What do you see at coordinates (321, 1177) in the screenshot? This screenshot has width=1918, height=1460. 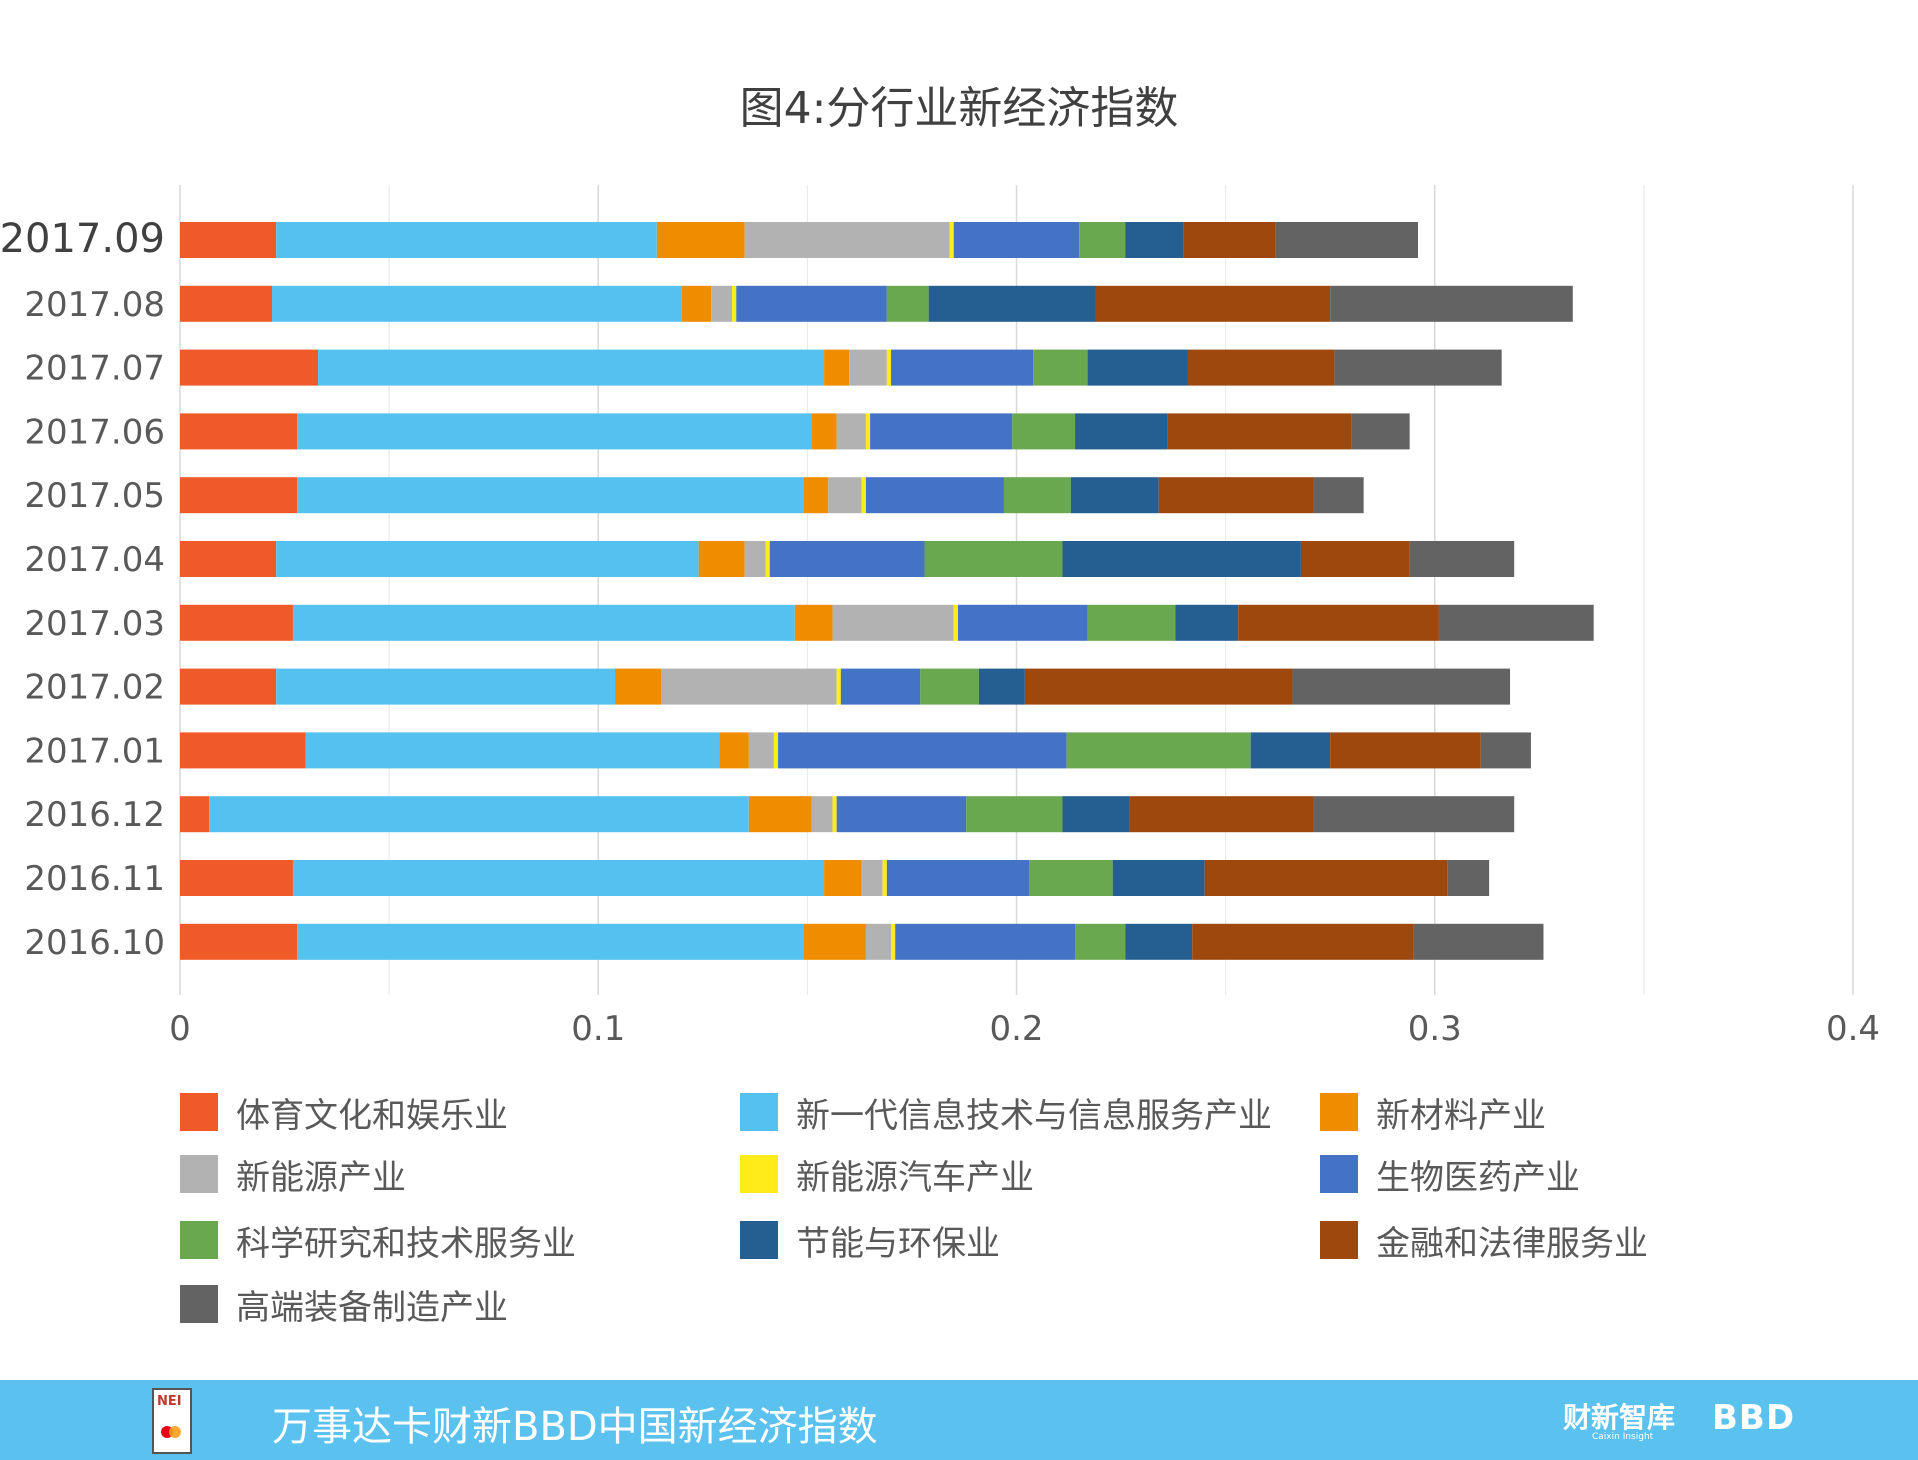 I see `legend-label: 新能源产业` at bounding box center [321, 1177].